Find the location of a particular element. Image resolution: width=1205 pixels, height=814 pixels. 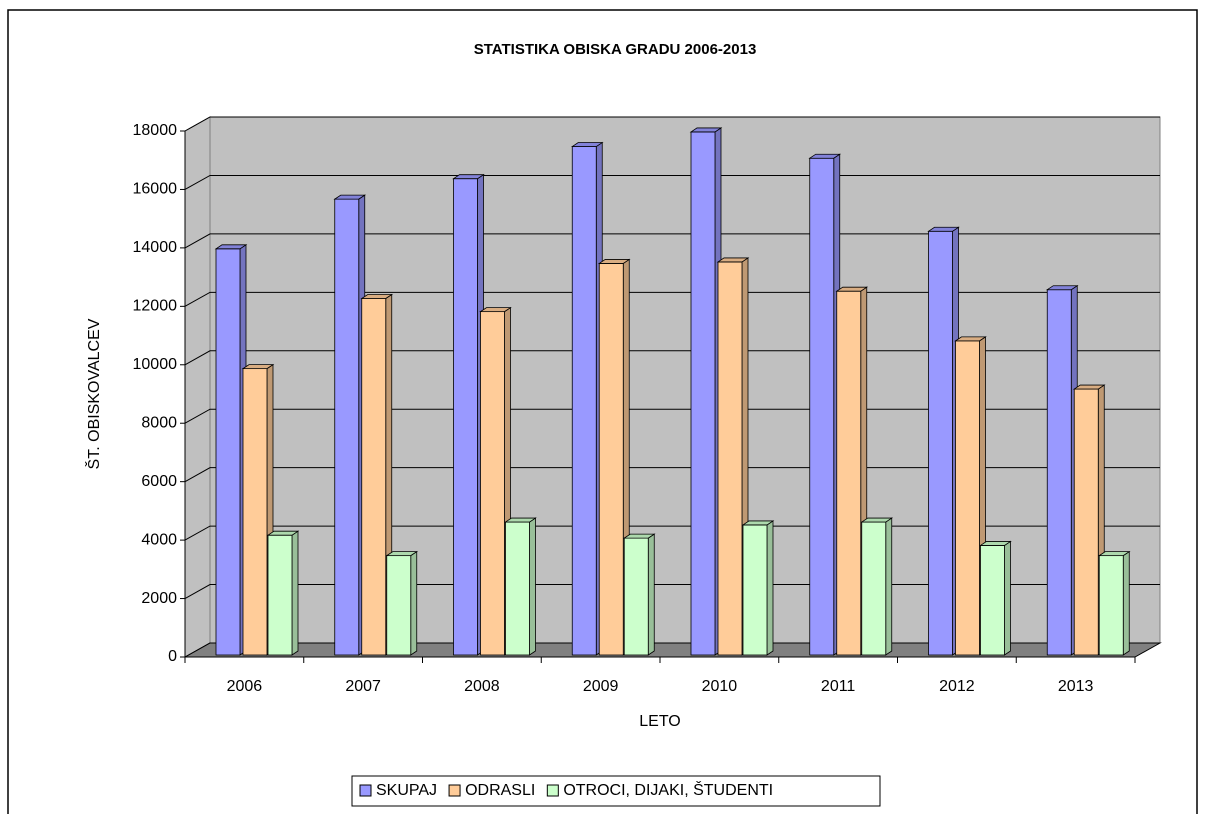

y-tick-label: 14000 is located at coordinates (155, 247).